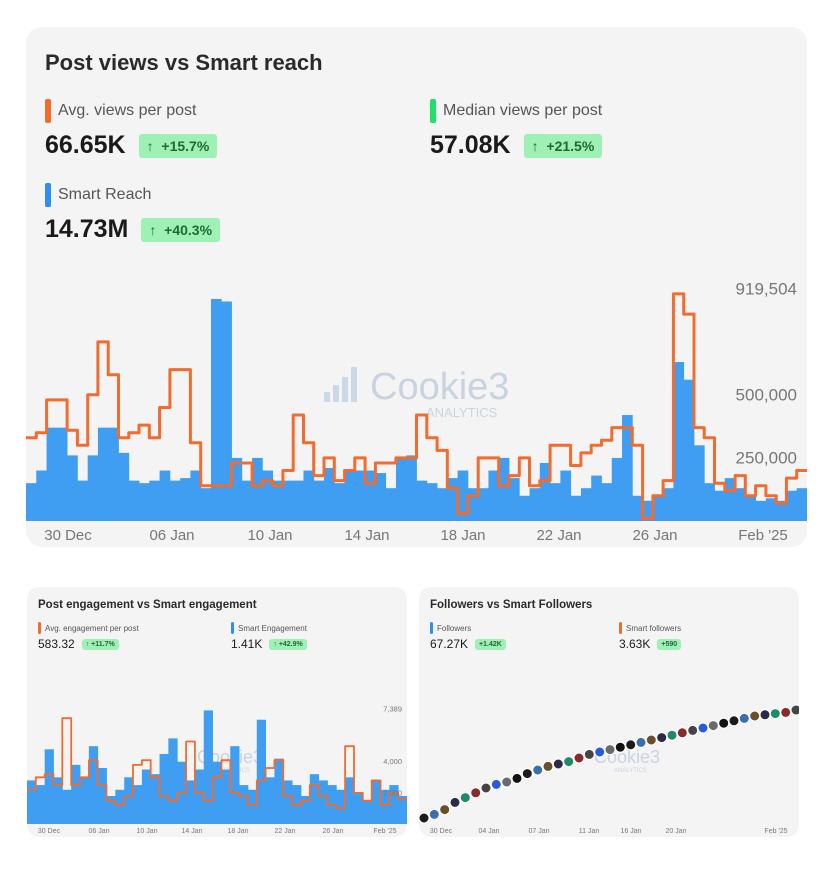  What do you see at coordinates (48, 111) in the screenshot?
I see `legend-swatch-avg-views` at bounding box center [48, 111].